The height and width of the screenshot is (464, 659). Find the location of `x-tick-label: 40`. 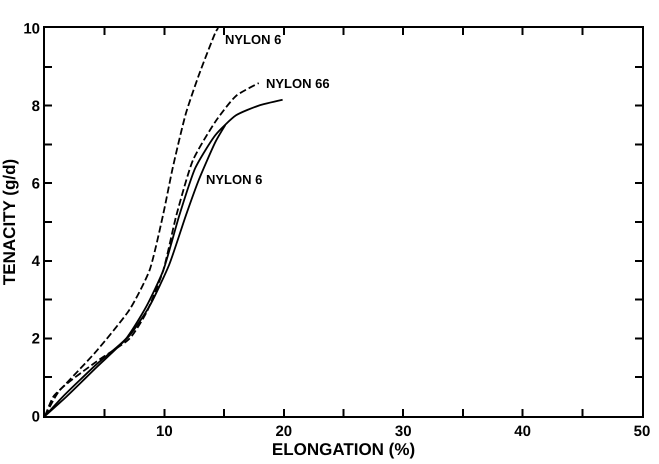

x-tick-label: 40 is located at coordinates (522, 431).